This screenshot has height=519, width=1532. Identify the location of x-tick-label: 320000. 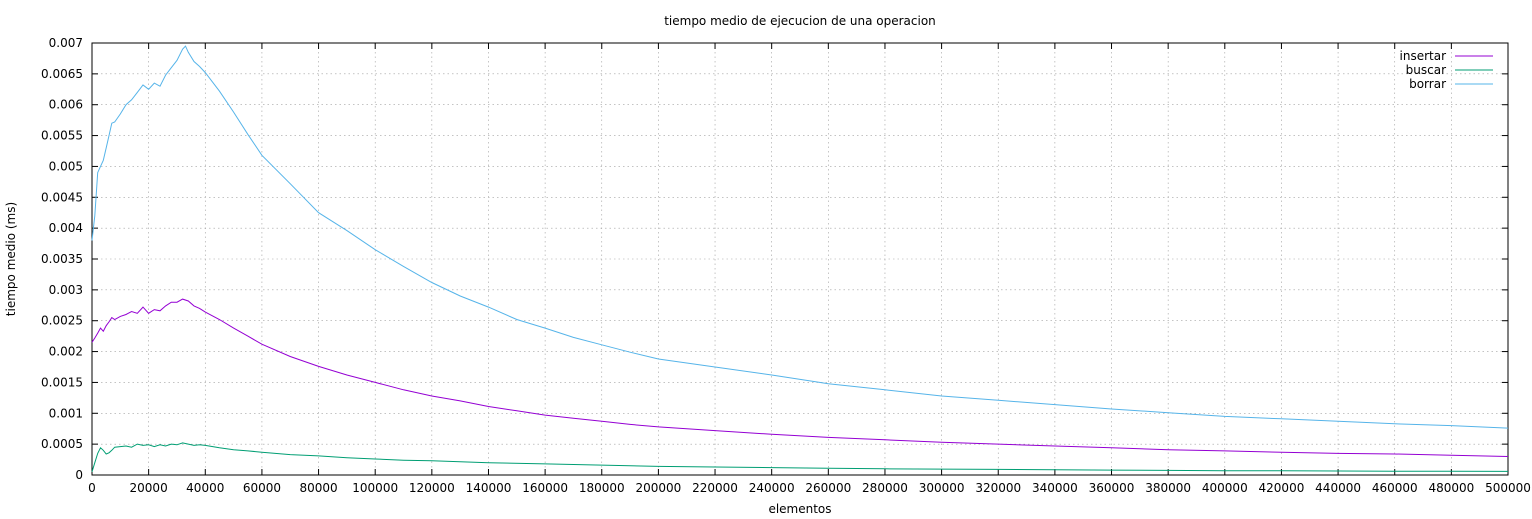
(998, 488).